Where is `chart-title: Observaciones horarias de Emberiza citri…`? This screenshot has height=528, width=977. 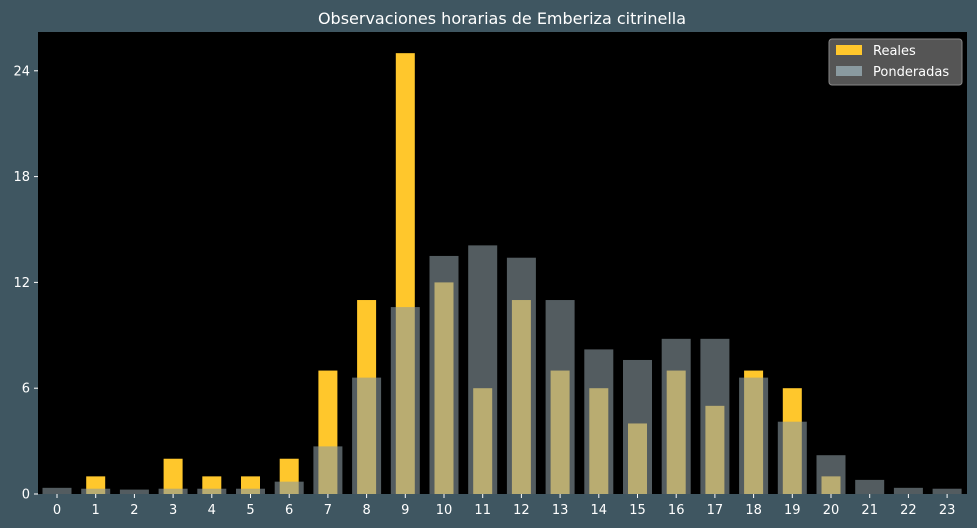
chart-title: Observaciones horarias de Emberiza citri… is located at coordinates (502, 18).